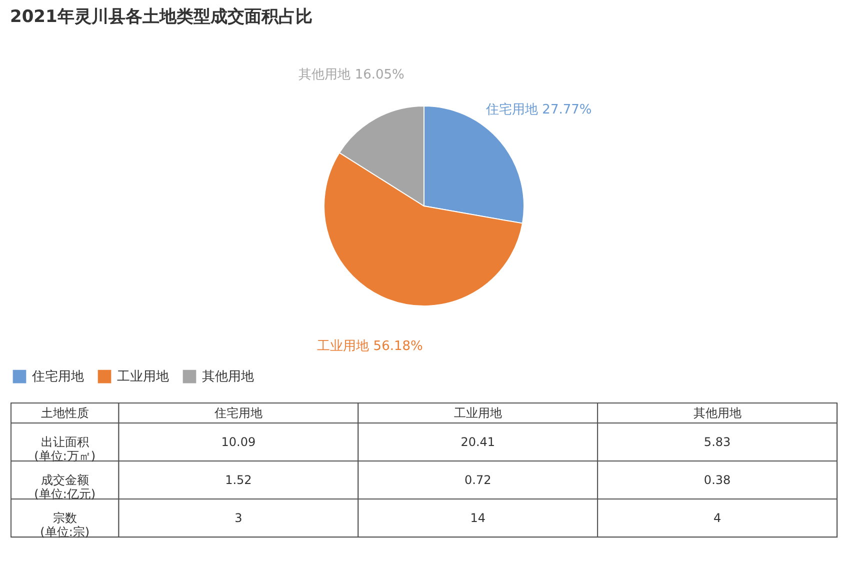 This screenshot has height=565, width=850. Describe the element at coordinates (717, 442) in the screenshot. I see `text: 5.83` at that location.